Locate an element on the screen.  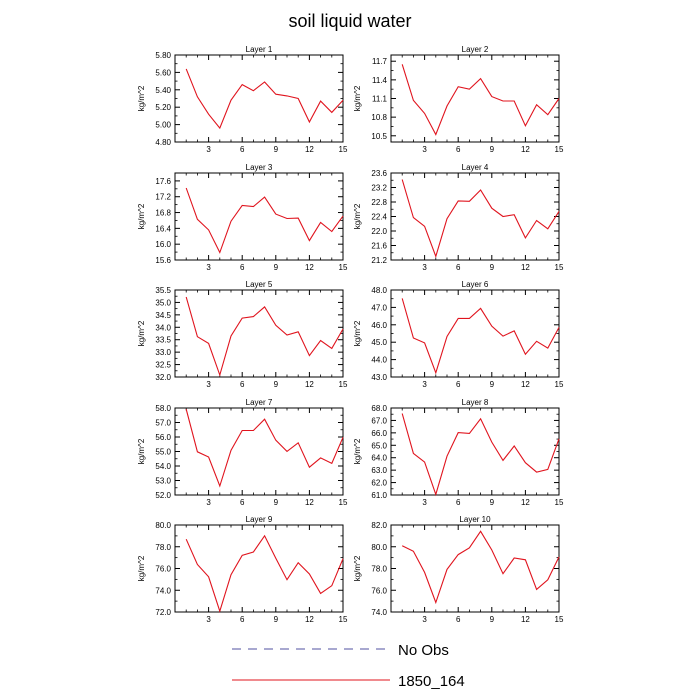
chart-title: soil liquid water is located at coordinates (349, 21).